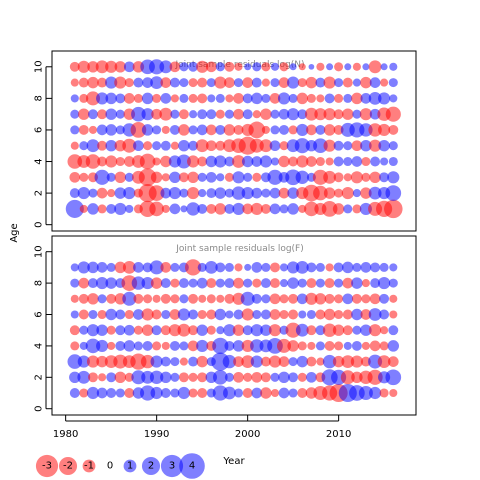  I want to click on residual-bubble: age 10, year 1993: 0.5, so click(184, 67).